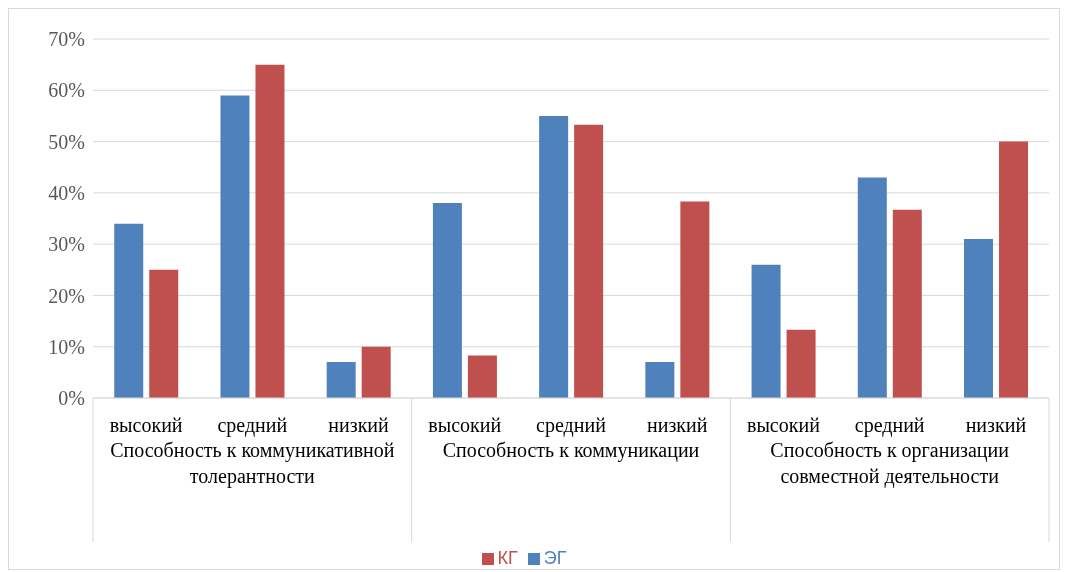 The image size is (1067, 572). Describe the element at coordinates (252, 463) in the screenshot. I see `text: Способность к коммуникативной толерантности` at that location.